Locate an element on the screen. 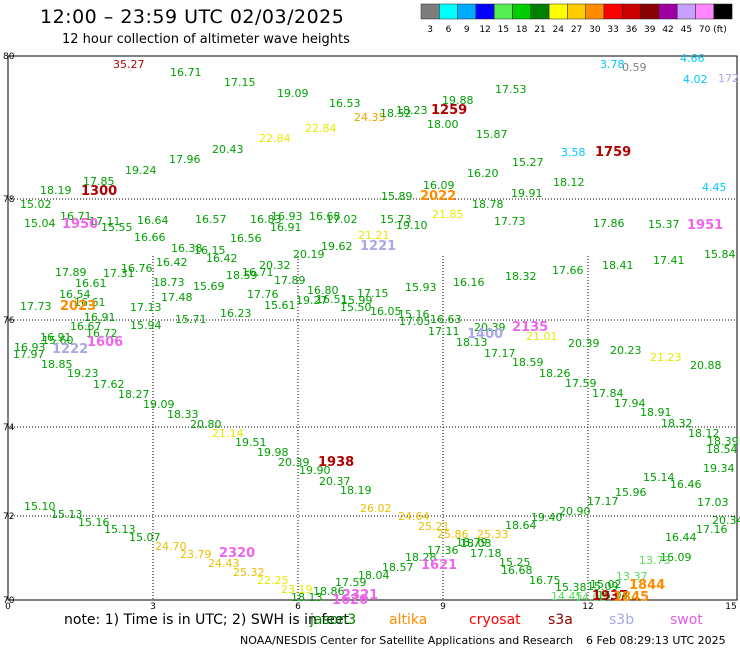 Image resolution: width=740 pixels, height=650 pixels. swh-reading: 18.54 is located at coordinates (722, 449).